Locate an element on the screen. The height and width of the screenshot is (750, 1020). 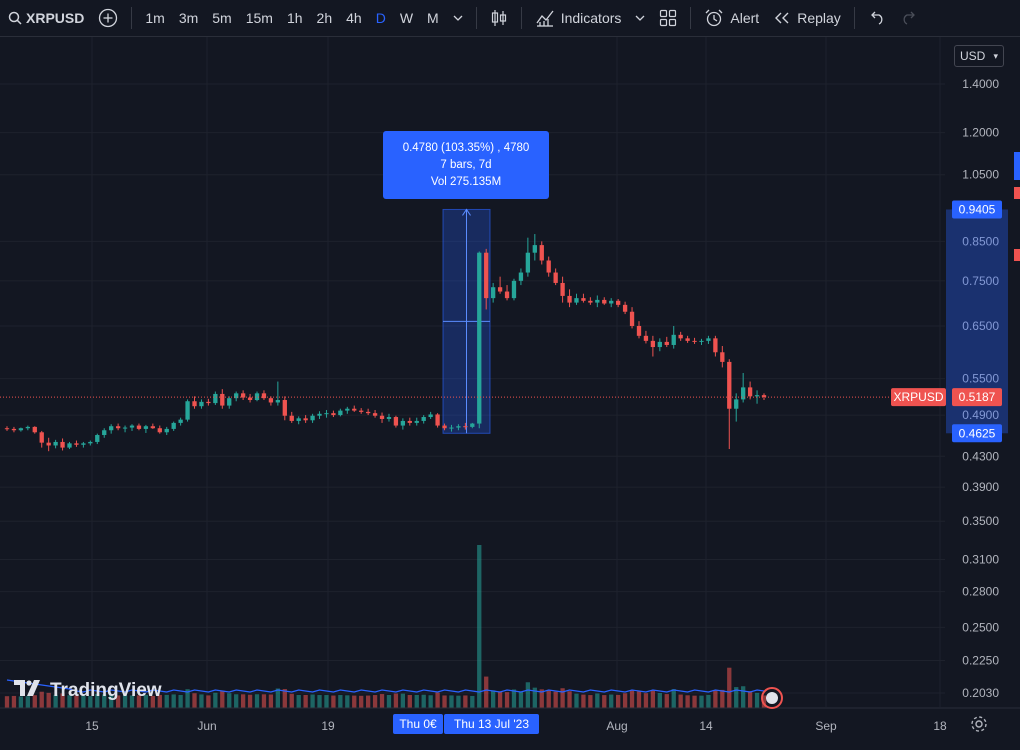
undo-button is located at coordinates (877, 18).